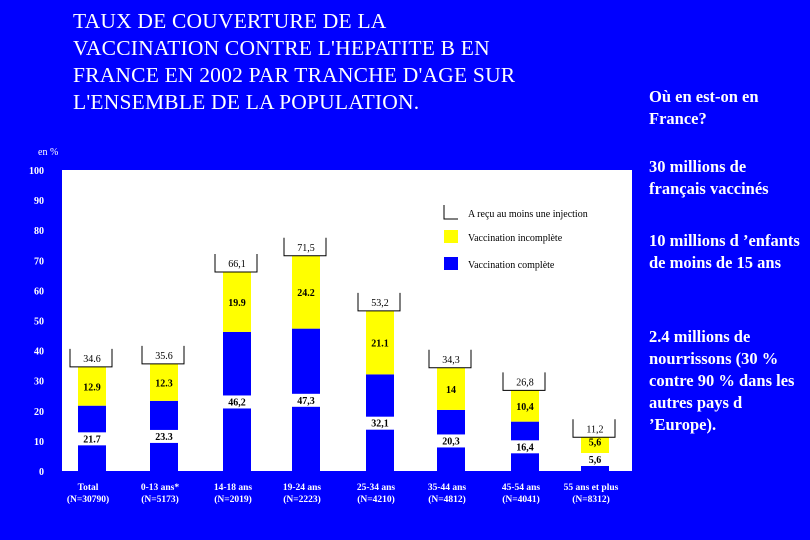 The width and height of the screenshot is (810, 540). Describe the element at coordinates (451, 263) in the screenshot. I see `legend-swatch-complete` at that location.